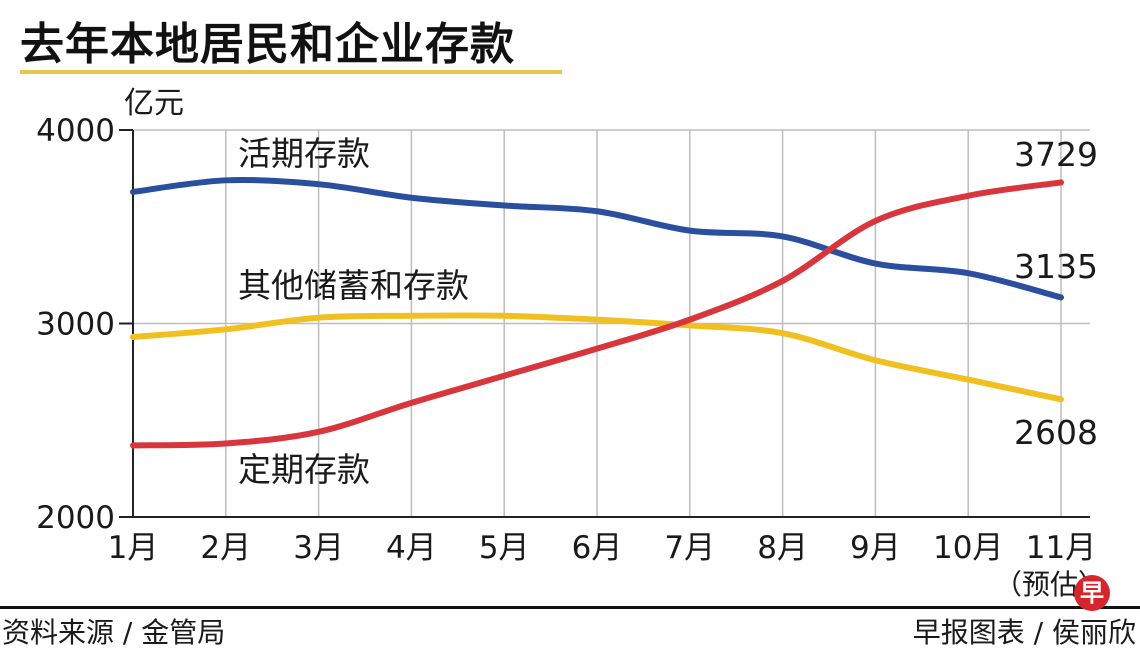 The width and height of the screenshot is (1140, 651). Describe the element at coordinates (225, 548) in the screenshot. I see `x-tick-label: 2月` at that location.